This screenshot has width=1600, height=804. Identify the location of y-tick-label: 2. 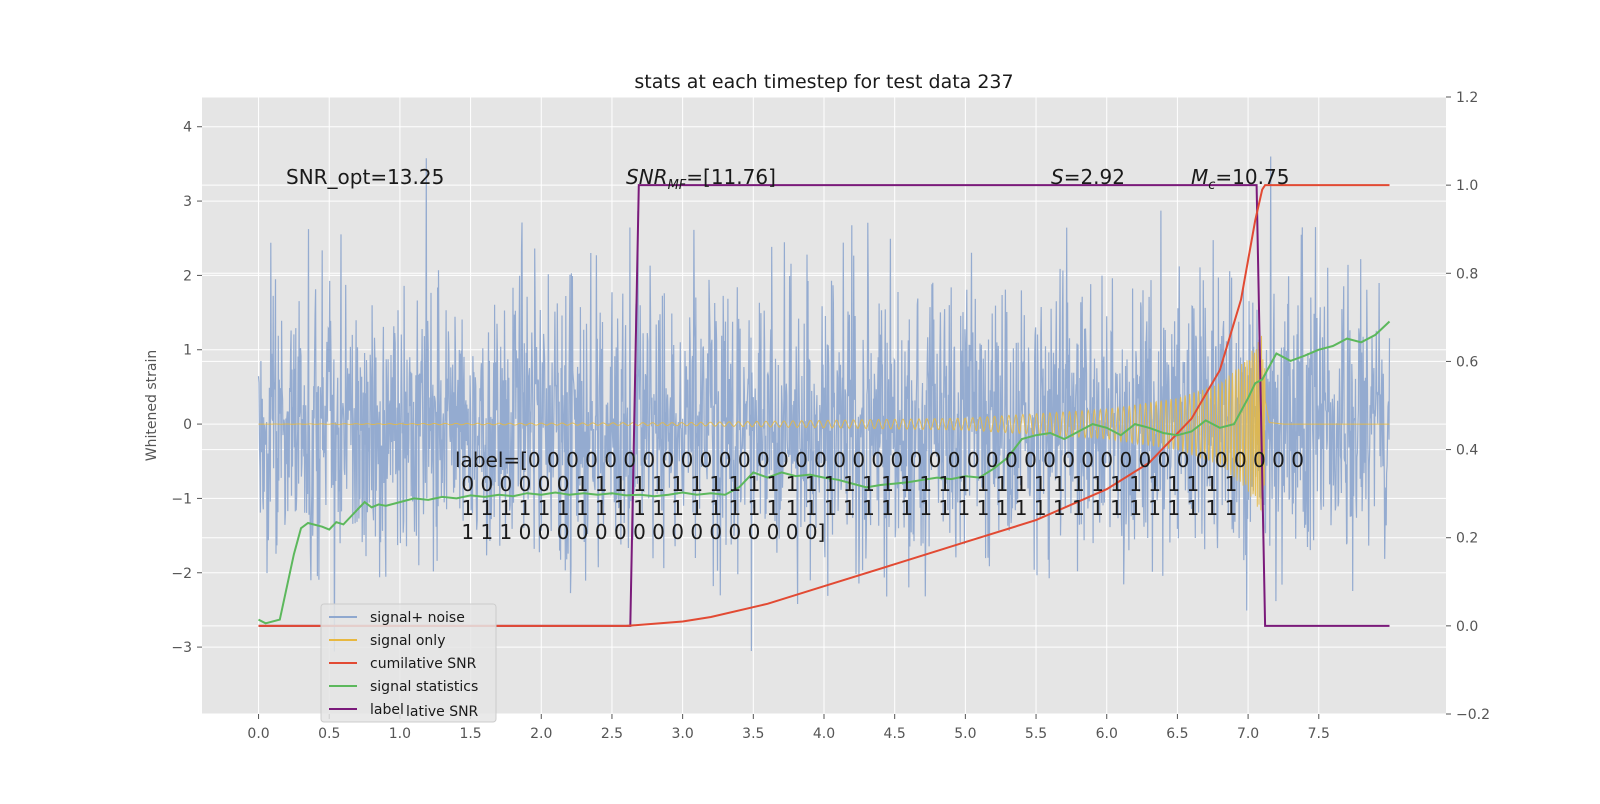
(187, 276).